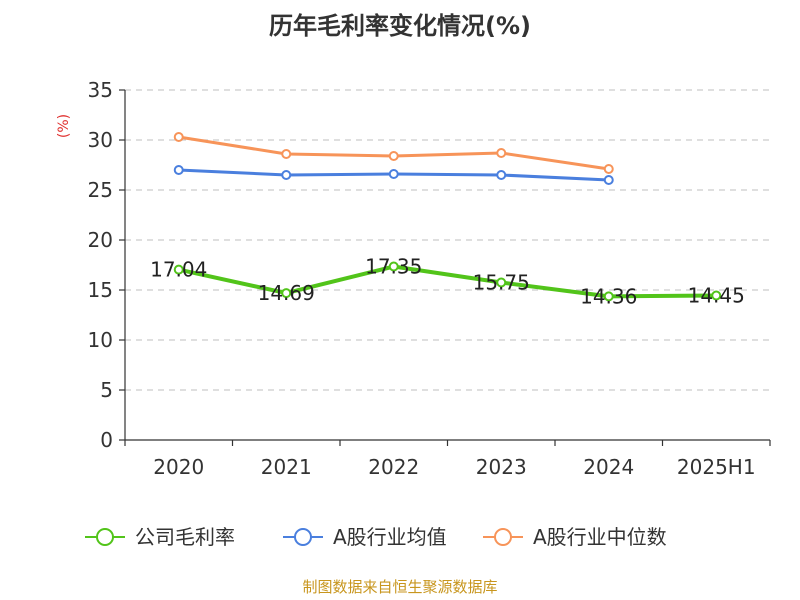 The image size is (800, 600). What do you see at coordinates (454, 467) in the screenshot?
I see `x-axis-tick-labels: 2020 2021 2022 2023 2024 2025H1` at bounding box center [454, 467].